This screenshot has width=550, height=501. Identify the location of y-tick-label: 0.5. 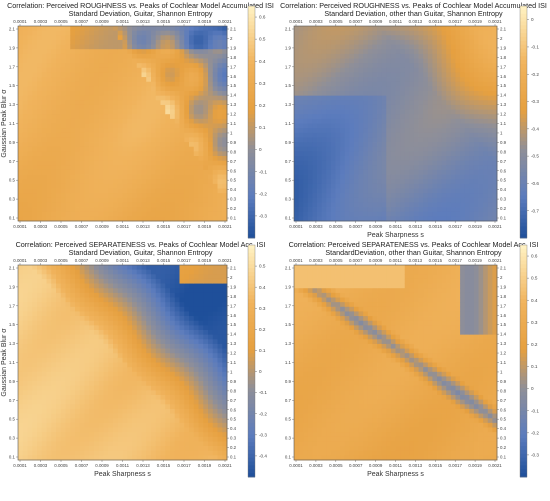
(12, 180).